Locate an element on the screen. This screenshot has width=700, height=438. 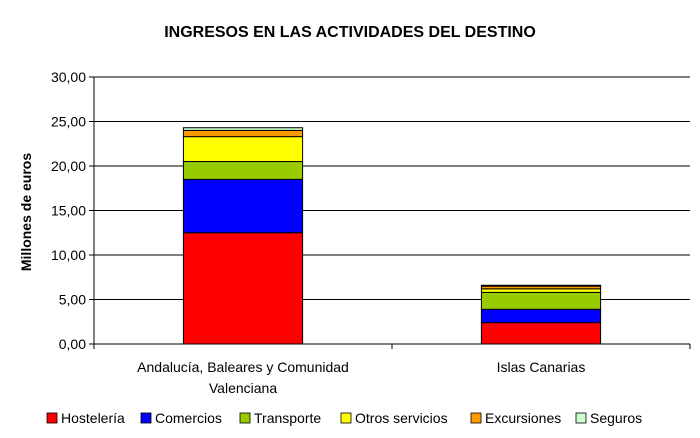
y-tick-label: 25,00 is located at coordinates (68, 122).